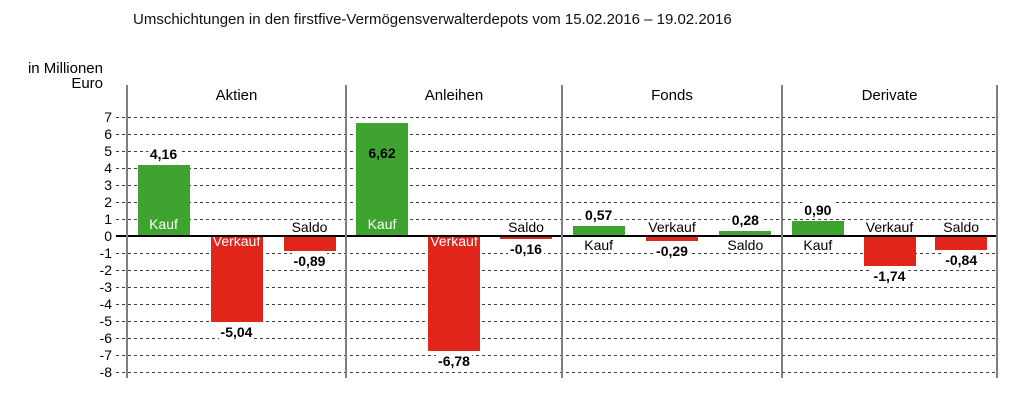 This screenshot has height=413, width=1022. I want to click on zero-line, so click(556, 236).